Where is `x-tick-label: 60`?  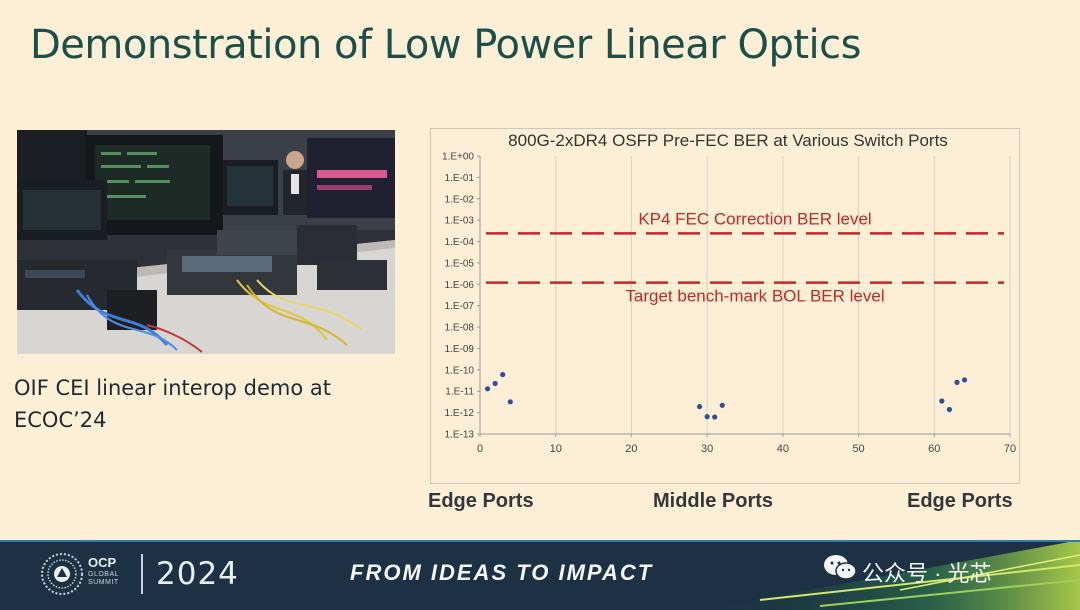 x-tick-label: 60 is located at coordinates (934, 449).